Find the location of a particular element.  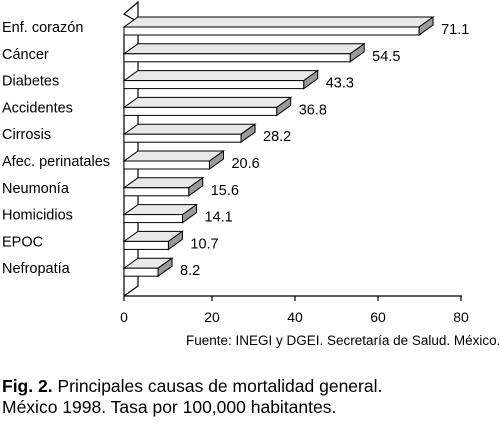

category-label-6: Afec. perinatales is located at coordinates (56, 162).